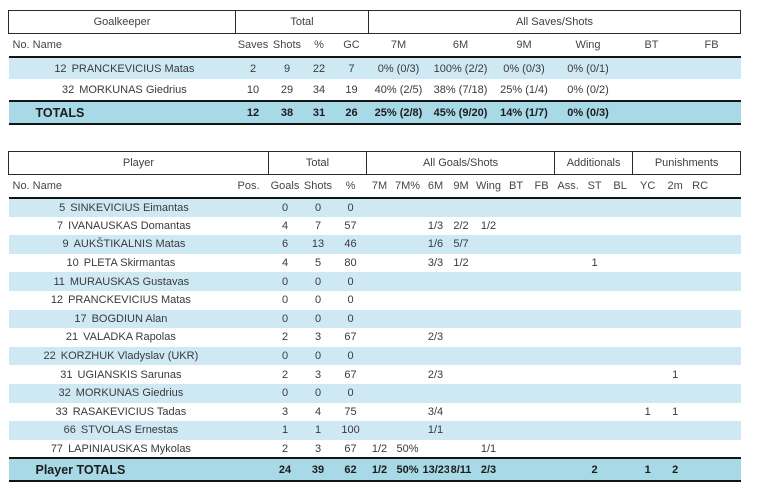 The image size is (757, 485). Describe the element at coordinates (318, 411) in the screenshot. I see `stat-cell: 4` at that location.